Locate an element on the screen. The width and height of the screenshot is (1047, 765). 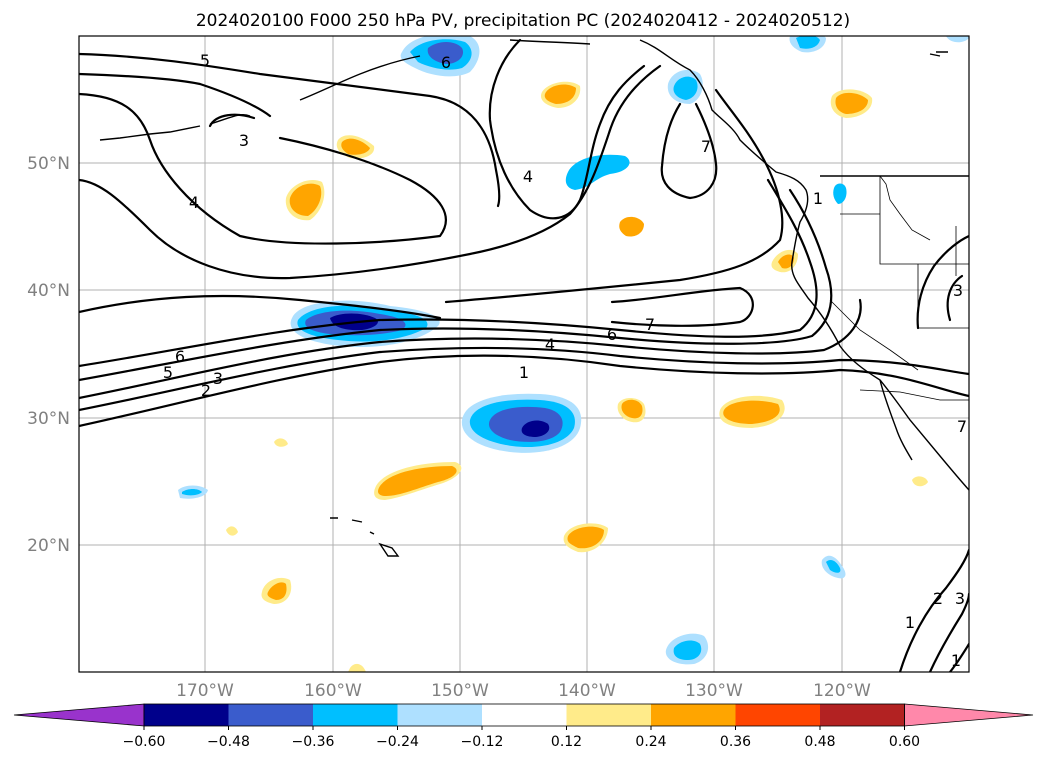
lon-label: 150°W is located at coordinates (460, 691).